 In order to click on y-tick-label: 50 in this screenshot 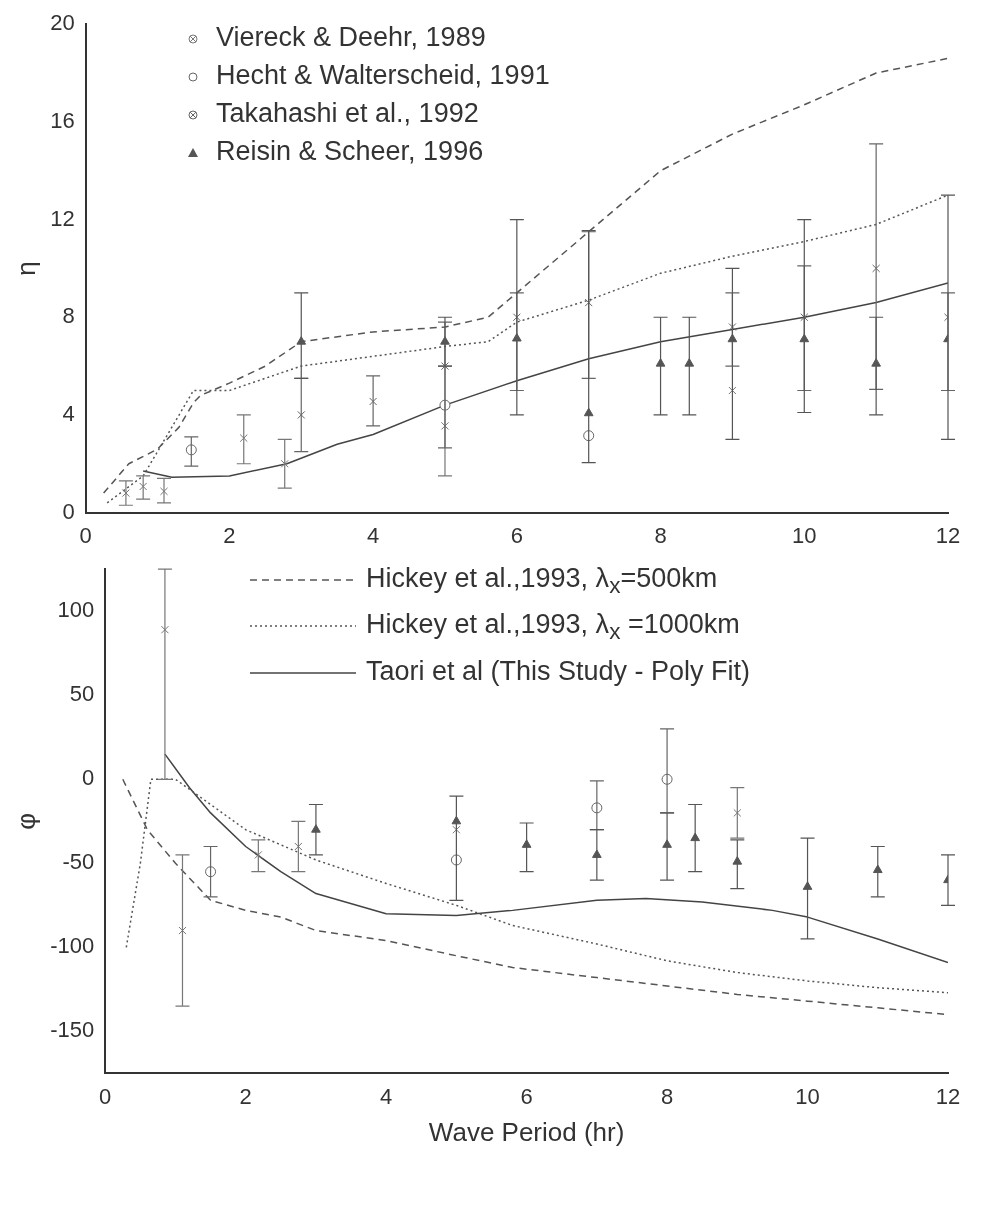, I will do `click(82, 694)`.